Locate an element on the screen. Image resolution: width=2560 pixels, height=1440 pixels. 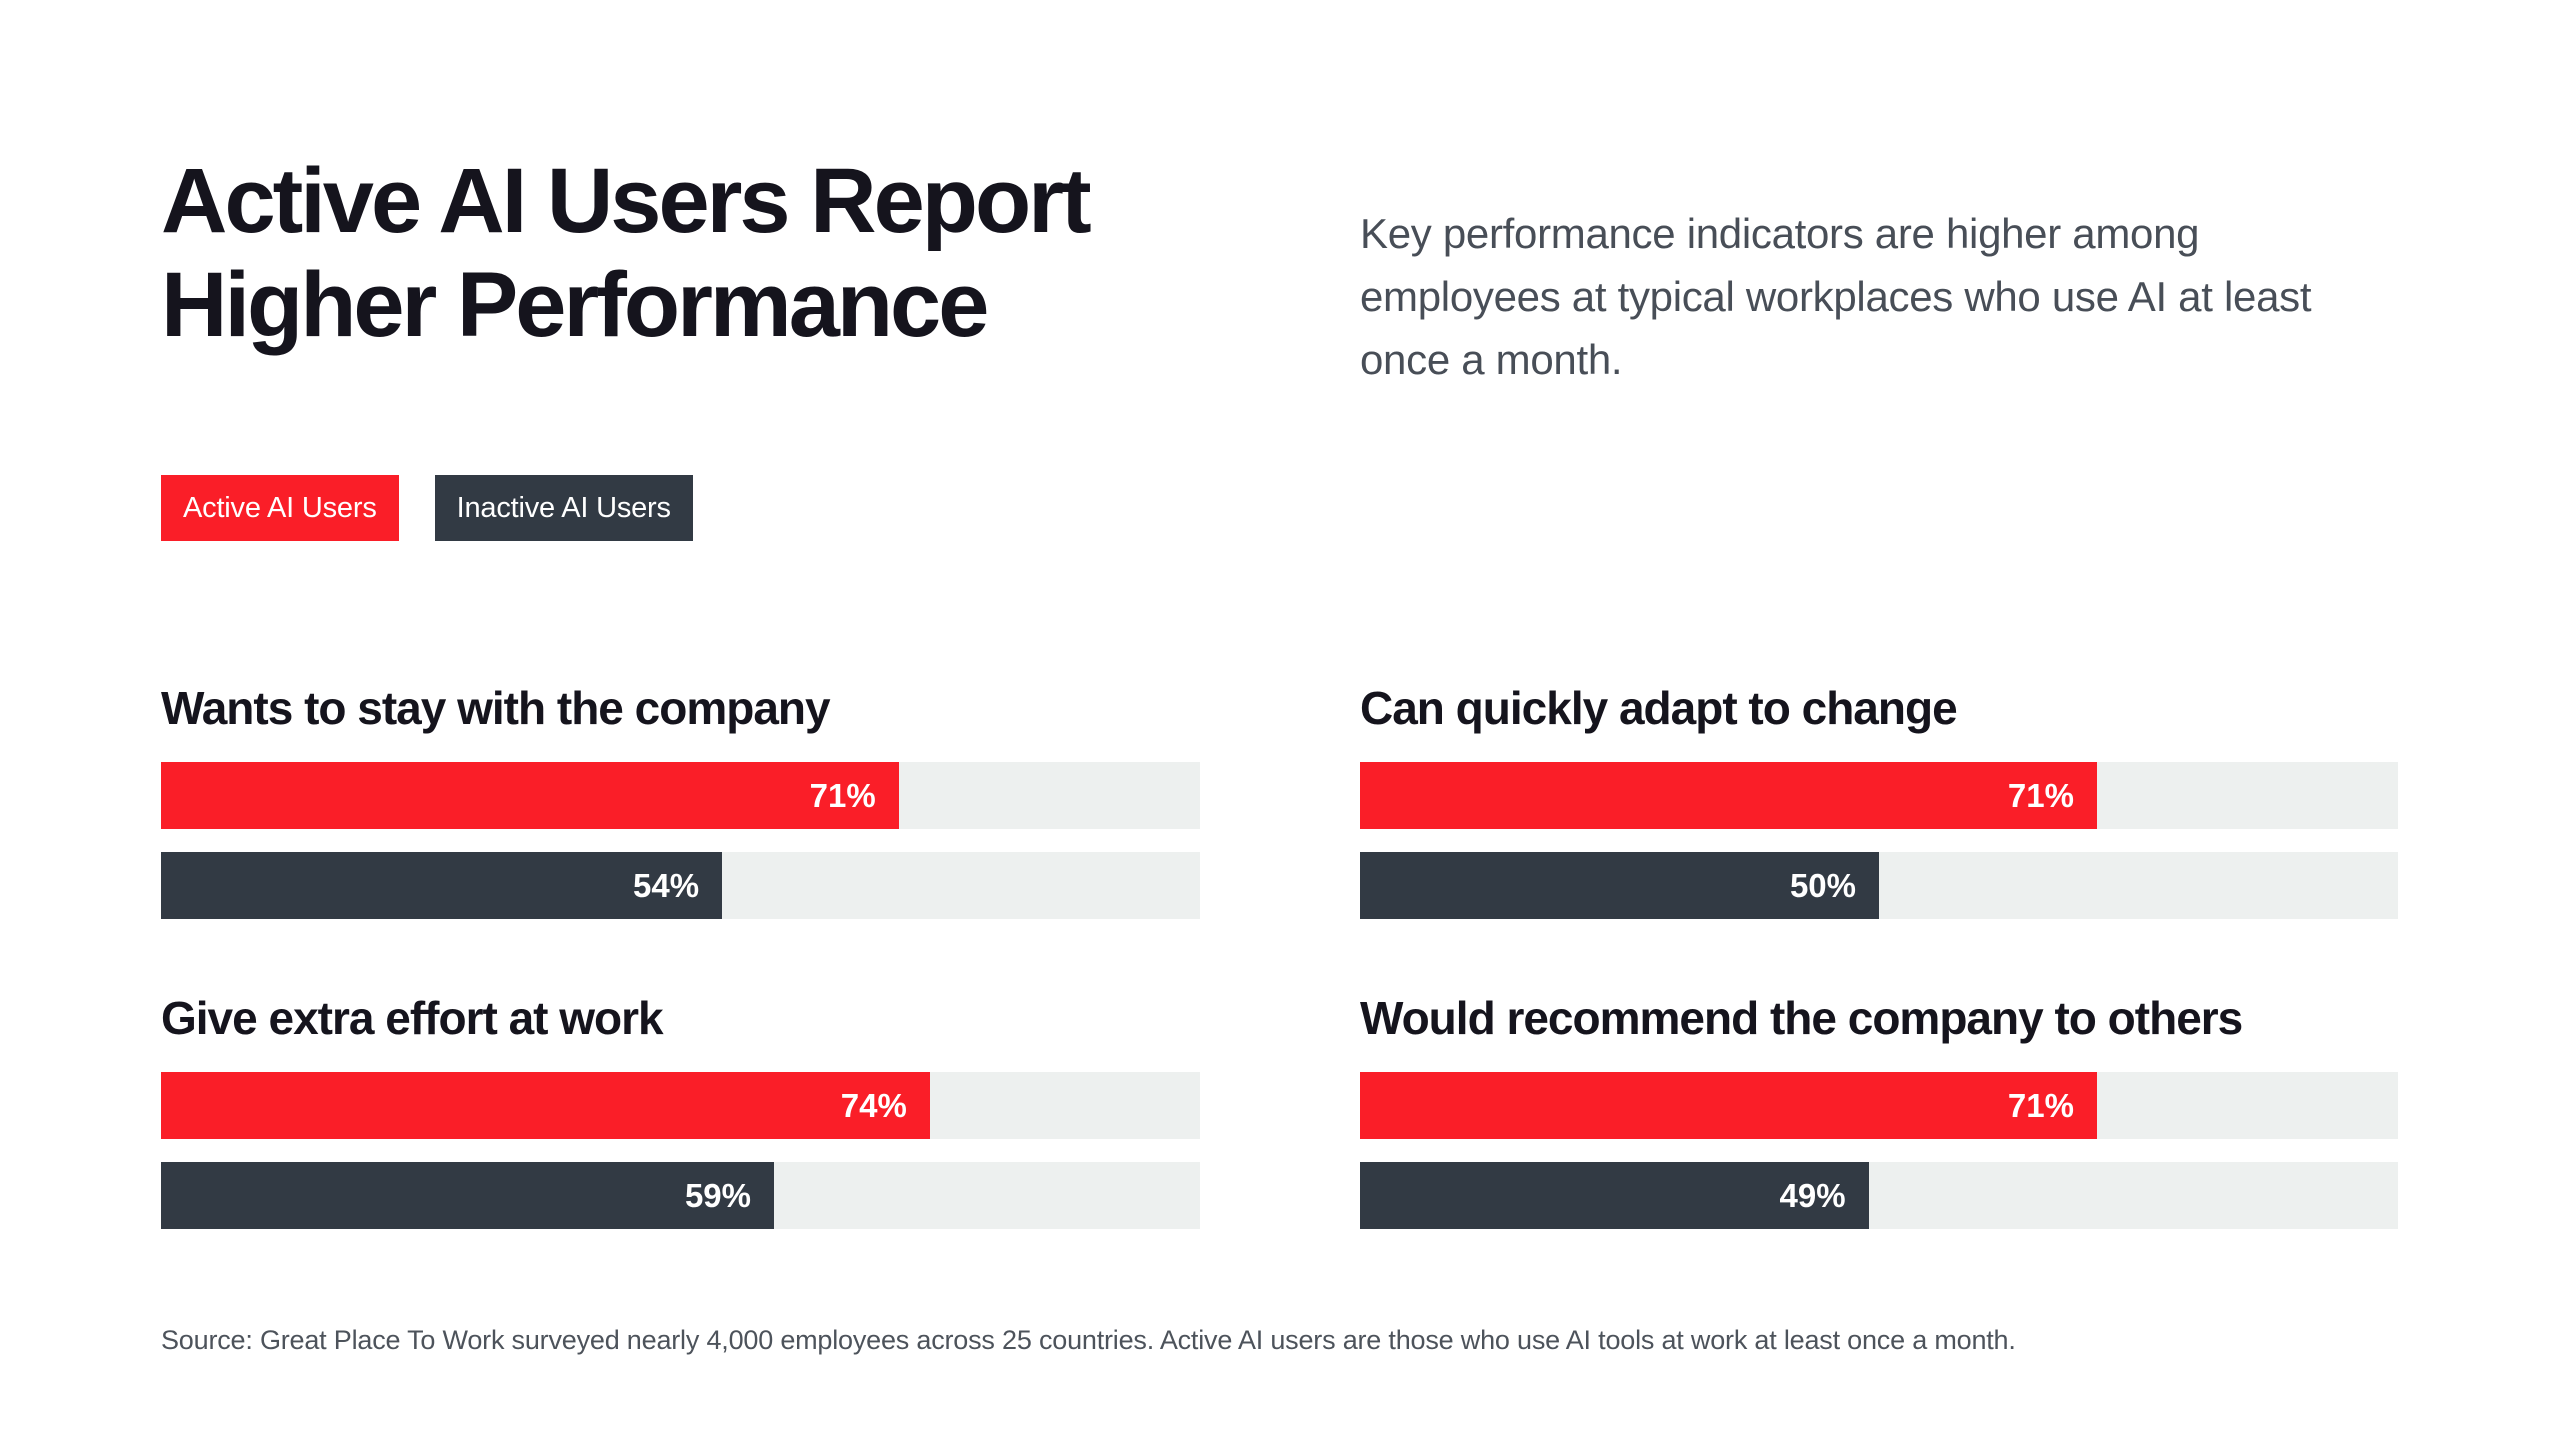
bar-track: 74% is located at coordinates (680, 1106).